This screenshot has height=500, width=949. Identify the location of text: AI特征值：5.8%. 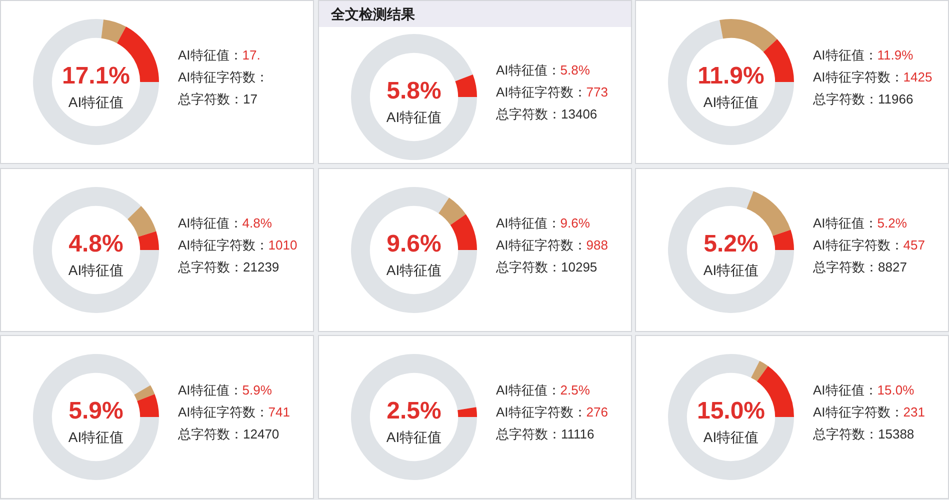
(543, 70).